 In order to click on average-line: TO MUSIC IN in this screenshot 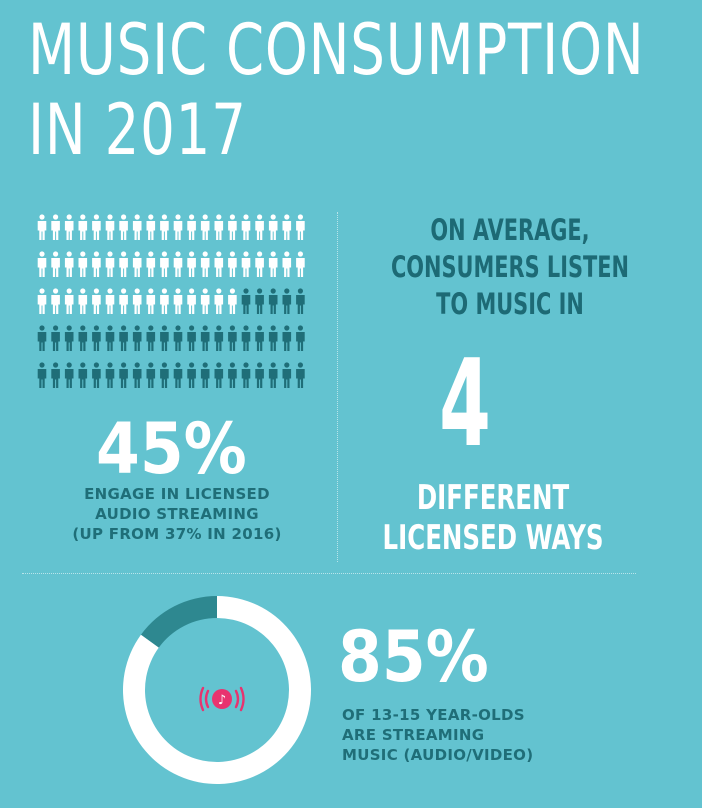, I will do `click(510, 304)`.